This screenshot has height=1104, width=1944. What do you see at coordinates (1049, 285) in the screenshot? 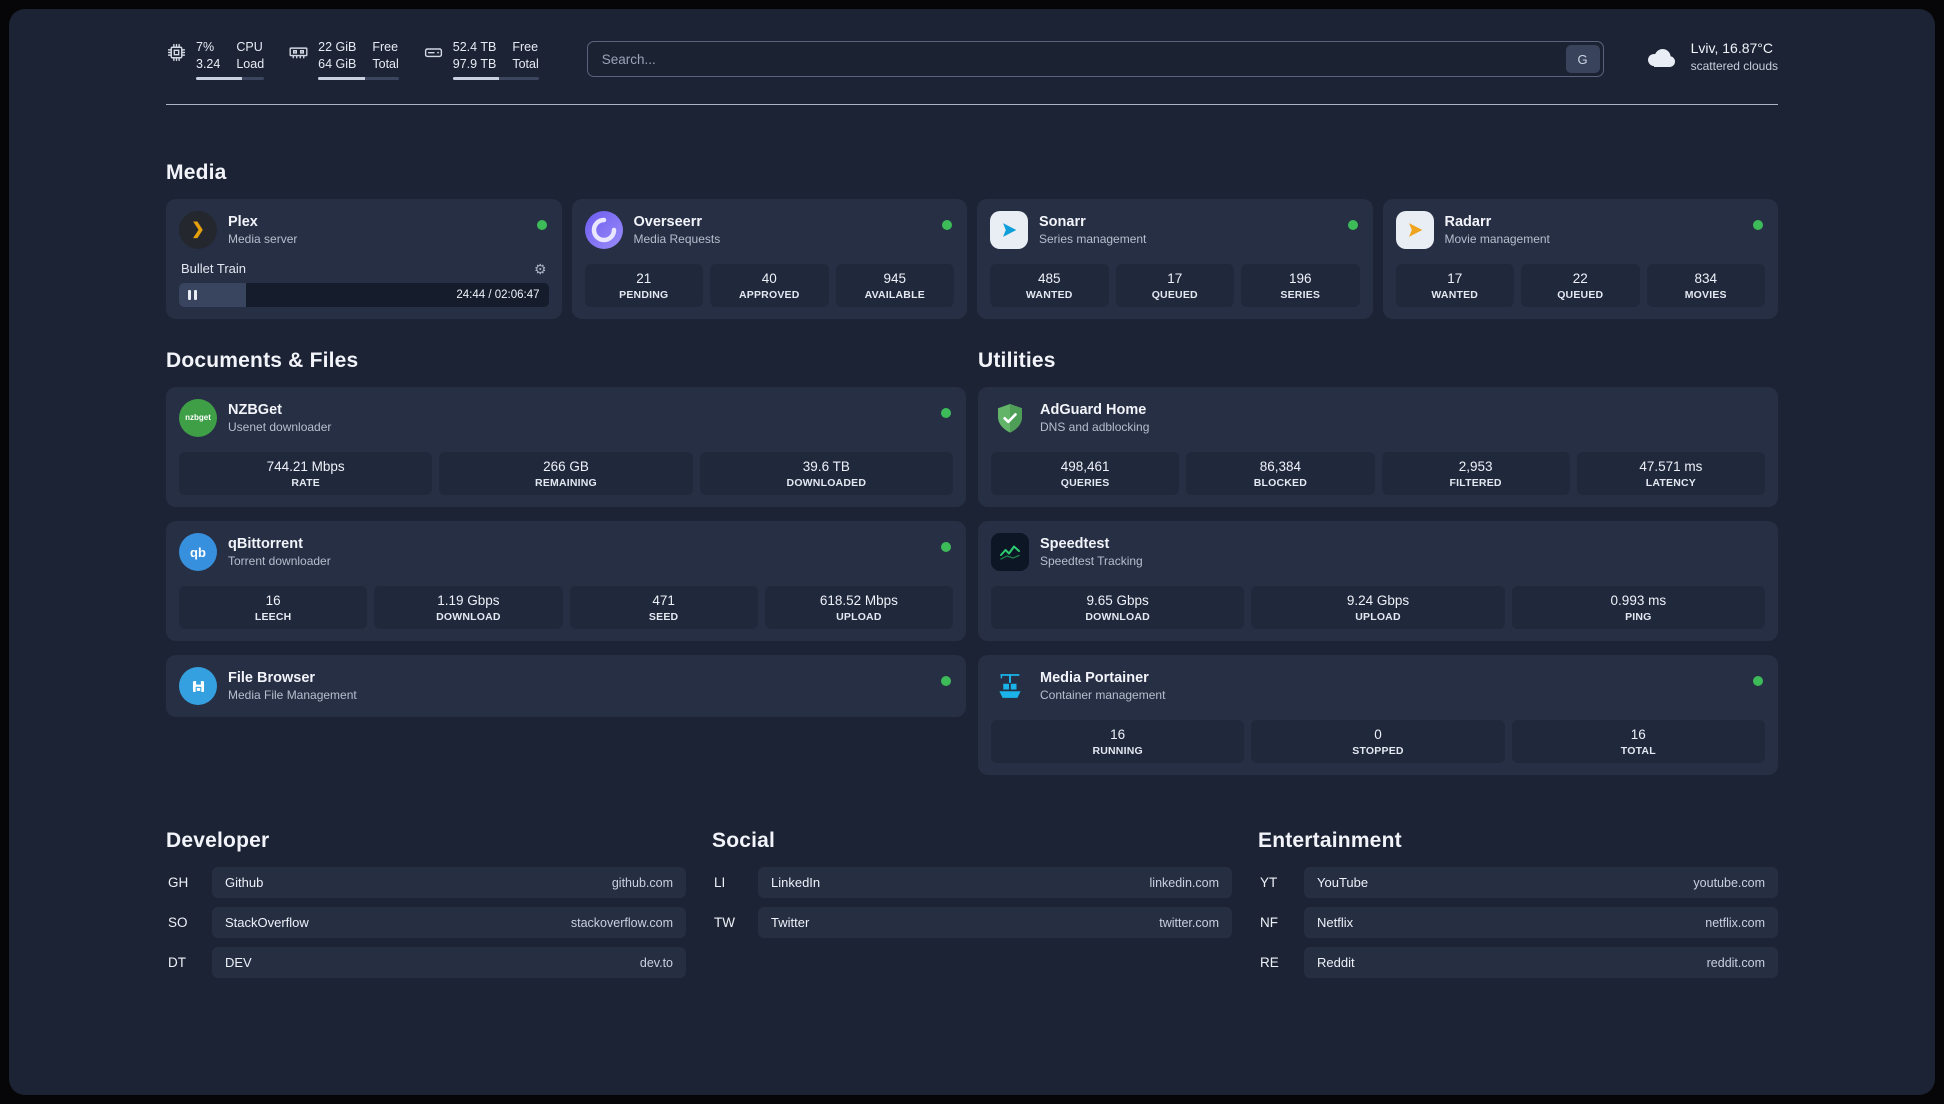
I see `stat-tile: 485 WANTED` at bounding box center [1049, 285].